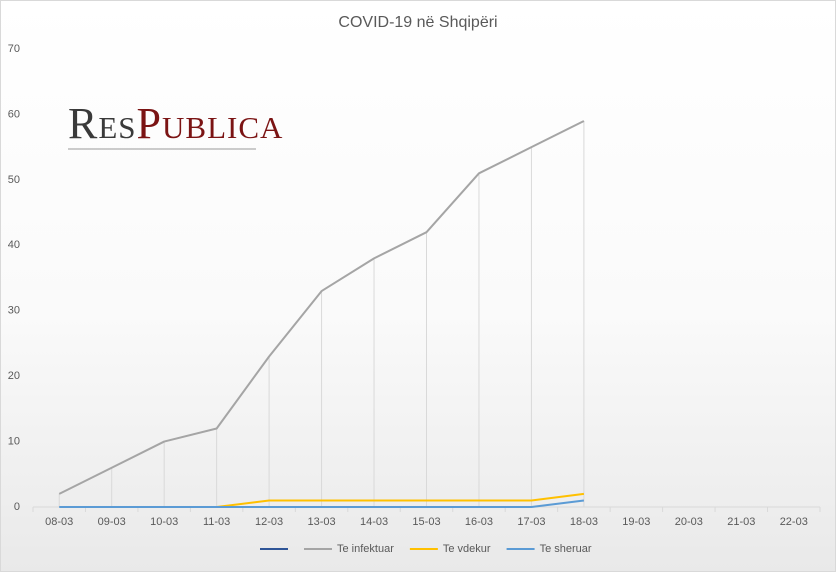 The width and height of the screenshot is (836, 577). I want to click on x-tick-label: 19-03, so click(636, 522).